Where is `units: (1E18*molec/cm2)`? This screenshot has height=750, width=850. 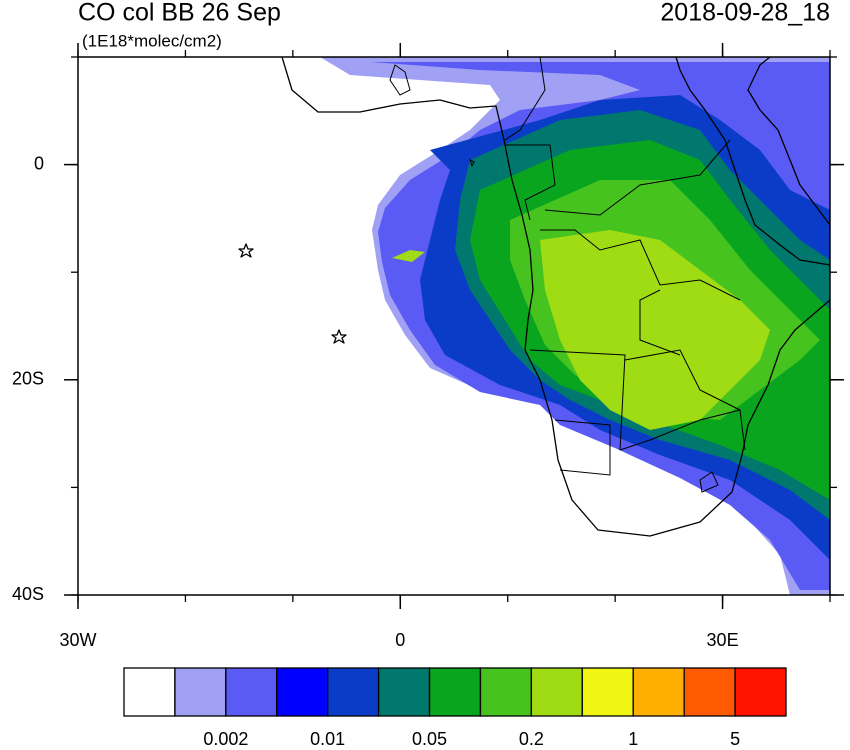 units: (1E18*molec/cm2) is located at coordinates (152, 40).